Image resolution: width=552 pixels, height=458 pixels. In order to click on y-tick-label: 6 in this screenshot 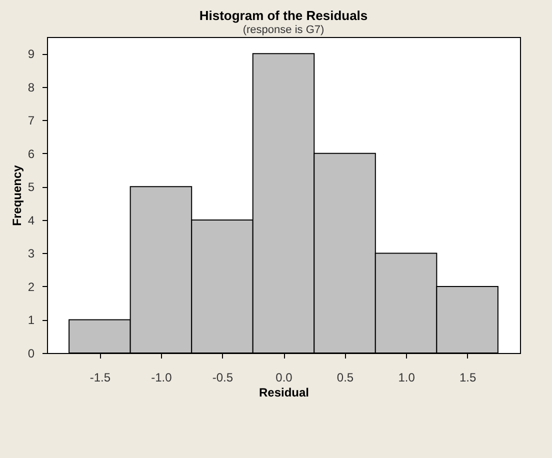, I will do `click(31, 153)`.